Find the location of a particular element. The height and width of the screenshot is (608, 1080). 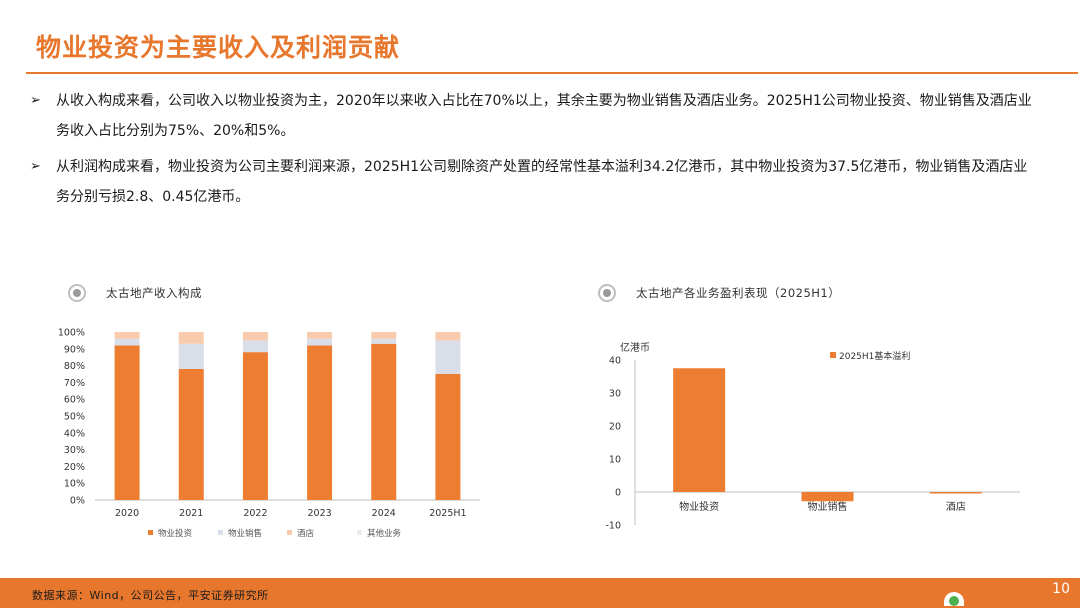

y-tick-label: 40 is located at coordinates (615, 361).